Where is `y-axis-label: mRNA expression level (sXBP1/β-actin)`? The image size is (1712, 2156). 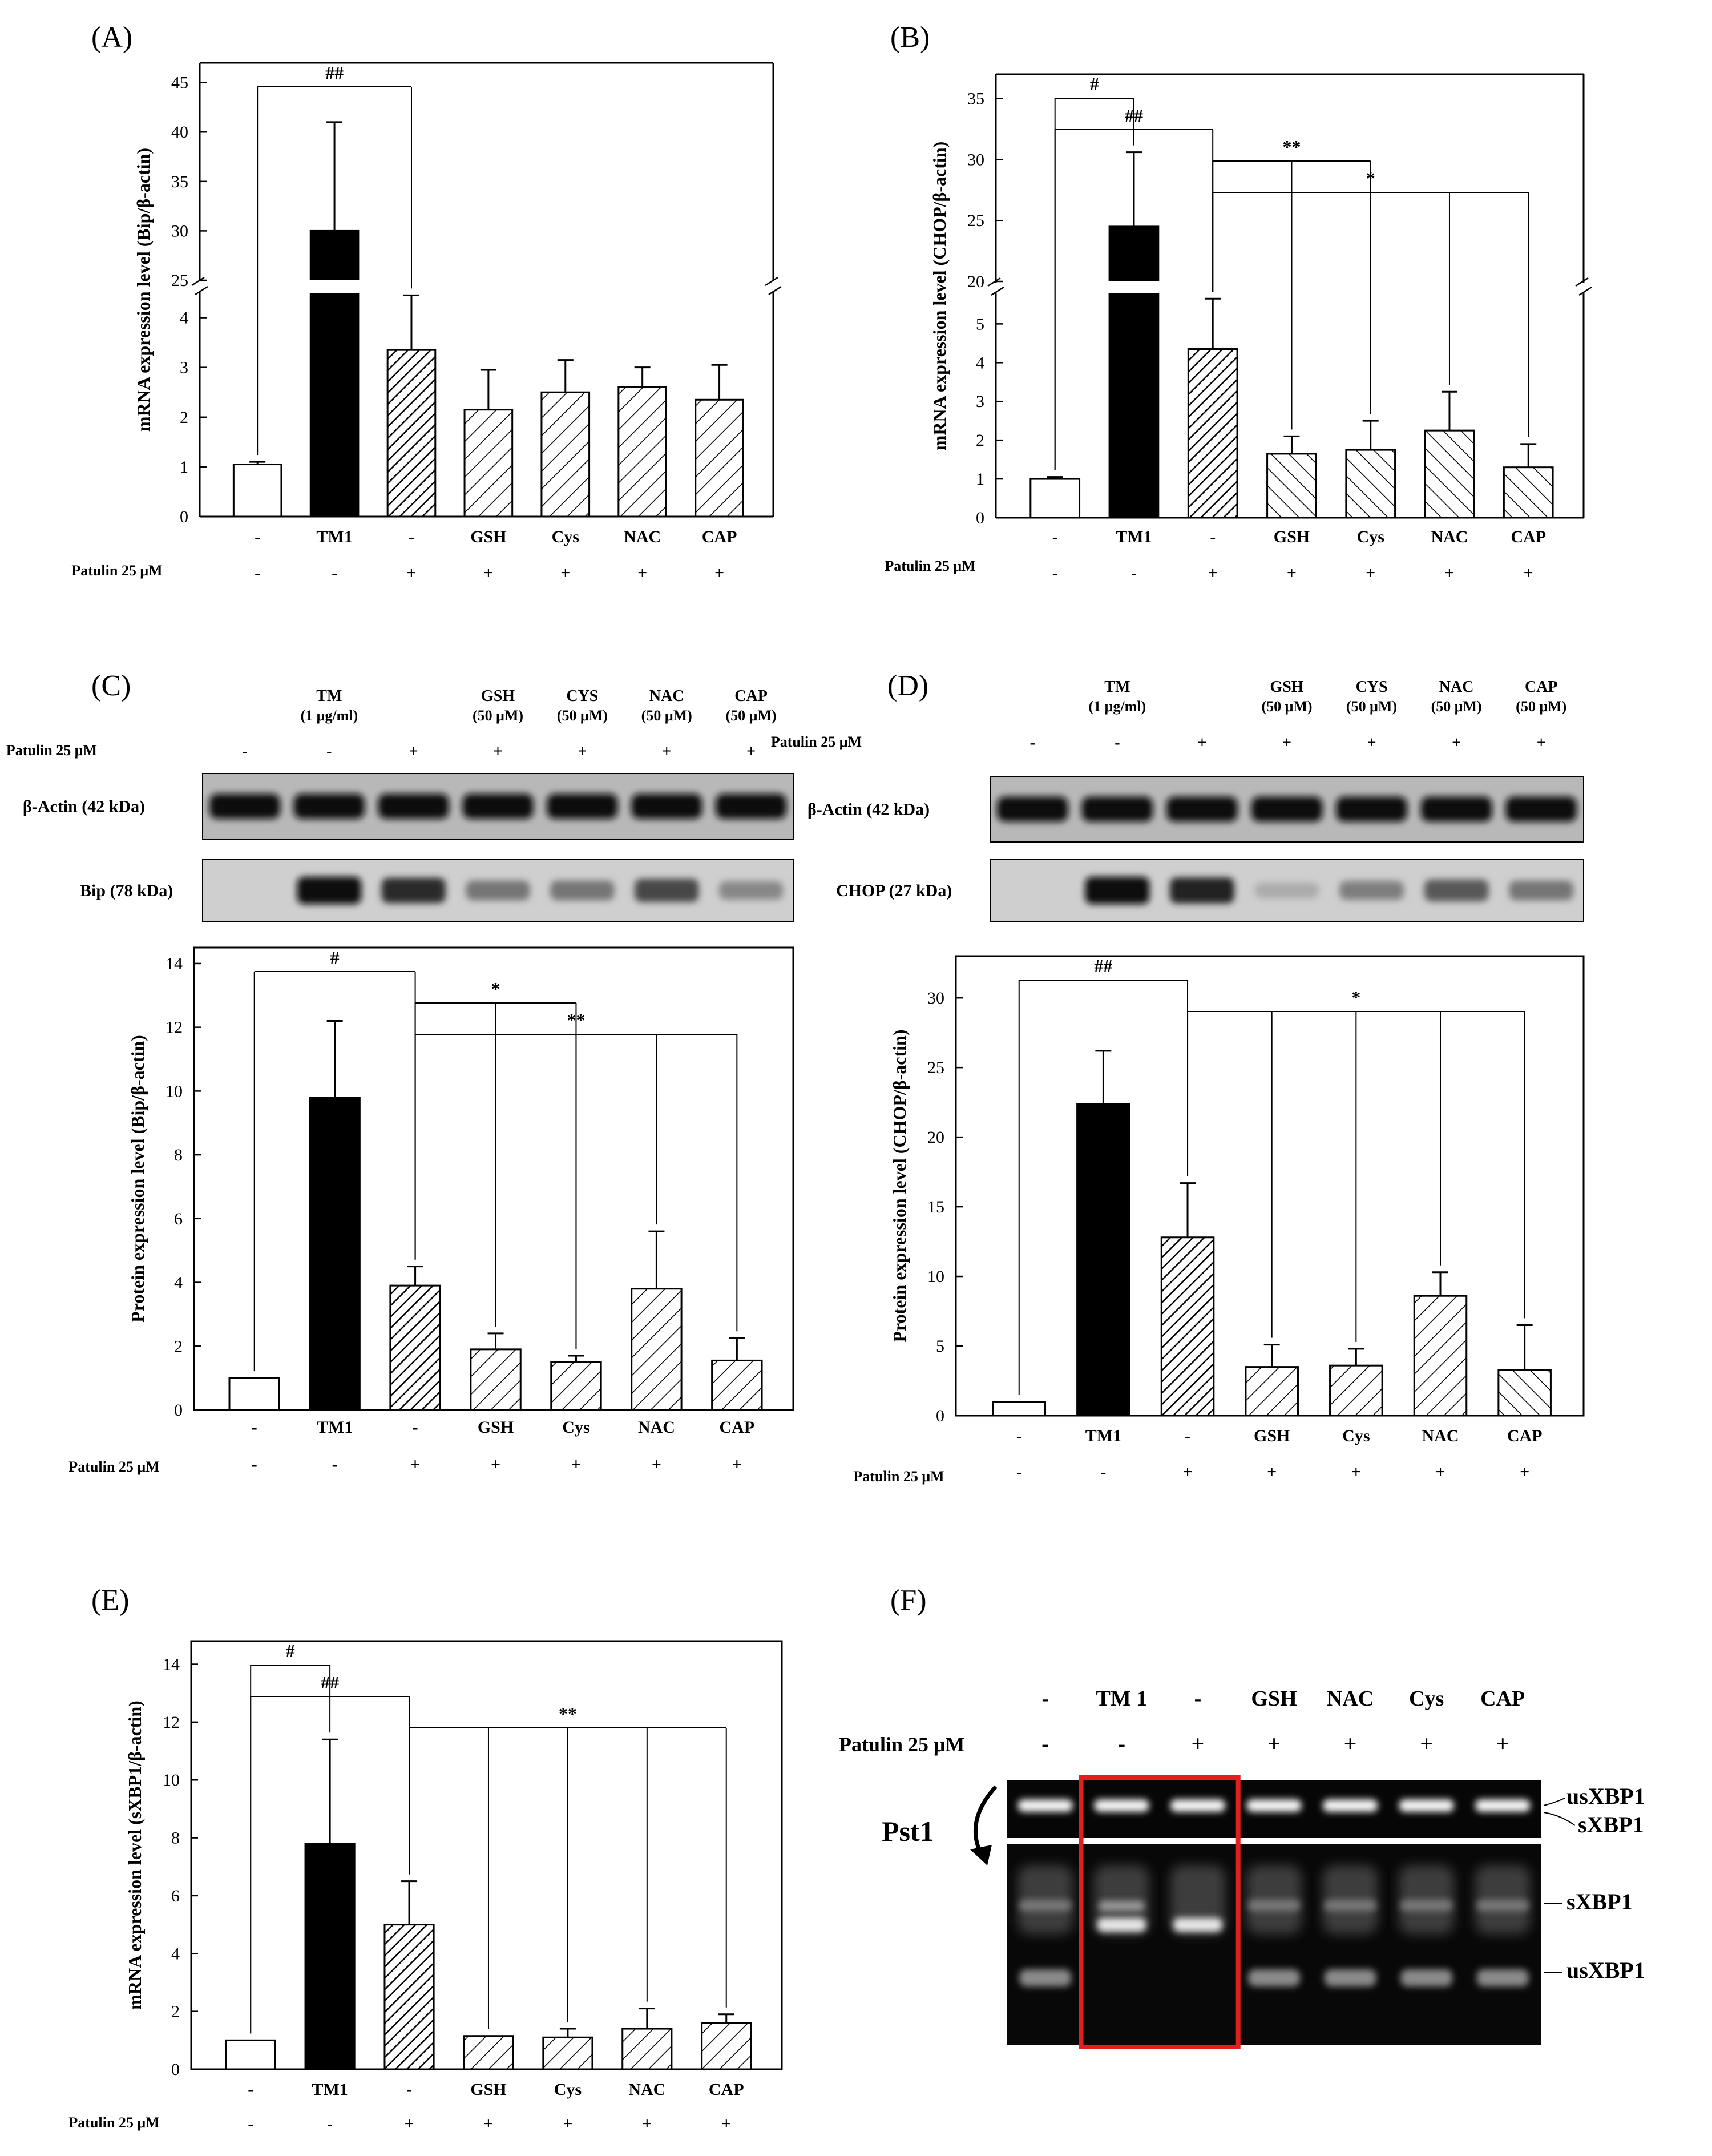
y-axis-label: mRNA expression level (sXBP1/β-actin) is located at coordinates (134, 1855).